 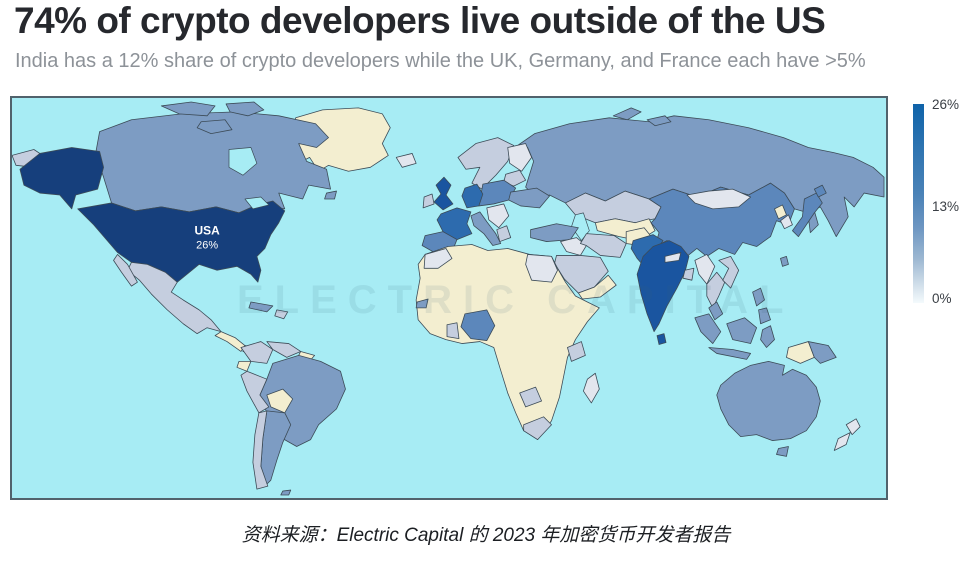 I want to click on country-tasmania, so click(x=782, y=451).